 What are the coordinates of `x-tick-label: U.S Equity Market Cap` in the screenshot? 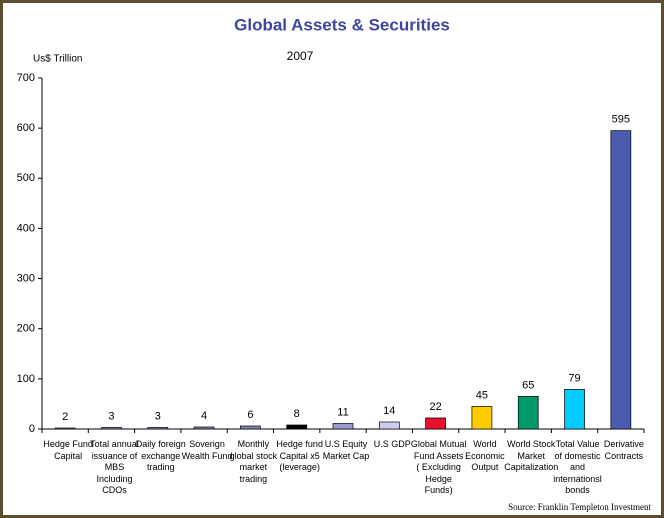 It's located at (346, 450).